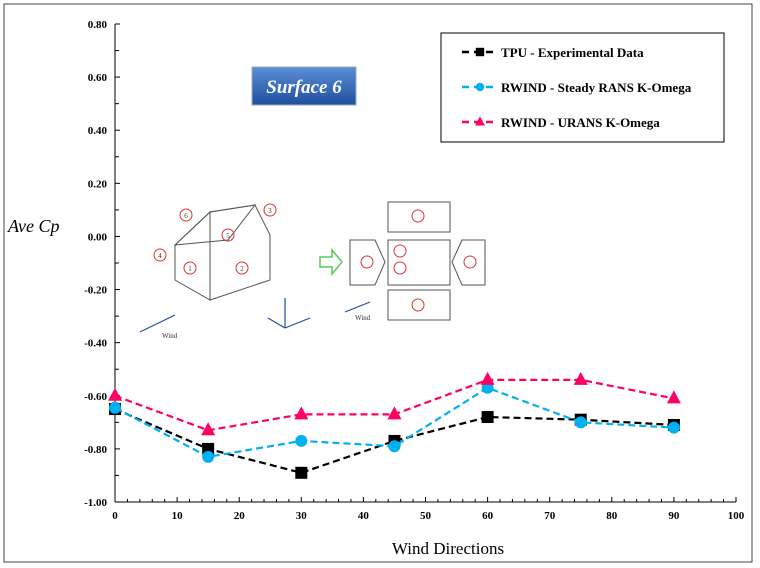 Image resolution: width=760 pixels, height=568 pixels. I want to click on x-tick-label: 10, so click(178, 516).